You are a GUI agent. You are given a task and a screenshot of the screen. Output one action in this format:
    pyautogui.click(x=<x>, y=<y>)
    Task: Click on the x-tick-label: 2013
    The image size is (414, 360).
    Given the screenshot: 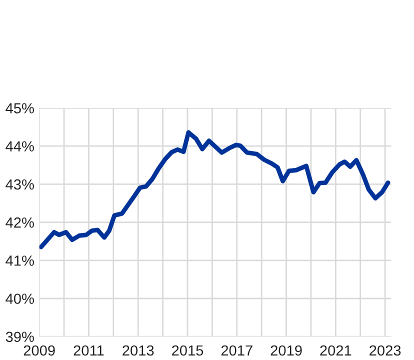 What is the action you would take?
    pyautogui.click(x=138, y=350)
    